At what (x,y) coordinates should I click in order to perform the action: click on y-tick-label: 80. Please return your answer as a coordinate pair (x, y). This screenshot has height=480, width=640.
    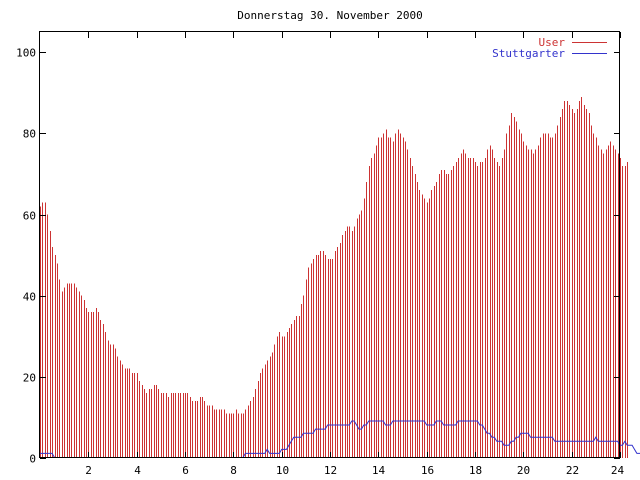
    Looking at the image, I should click on (29, 134).